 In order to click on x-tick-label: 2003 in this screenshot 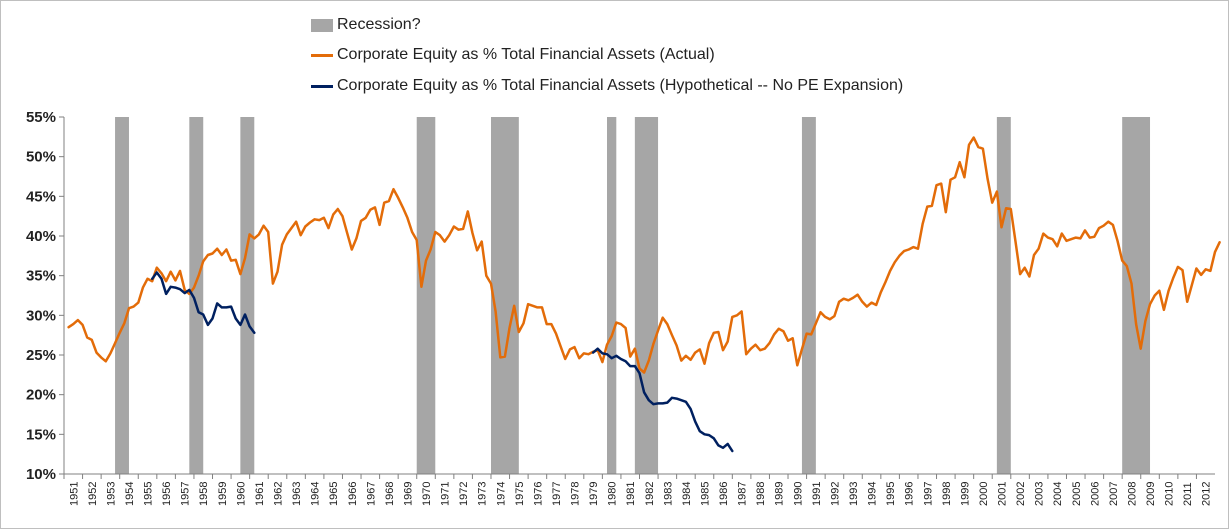, I will do `click(1040, 494)`.